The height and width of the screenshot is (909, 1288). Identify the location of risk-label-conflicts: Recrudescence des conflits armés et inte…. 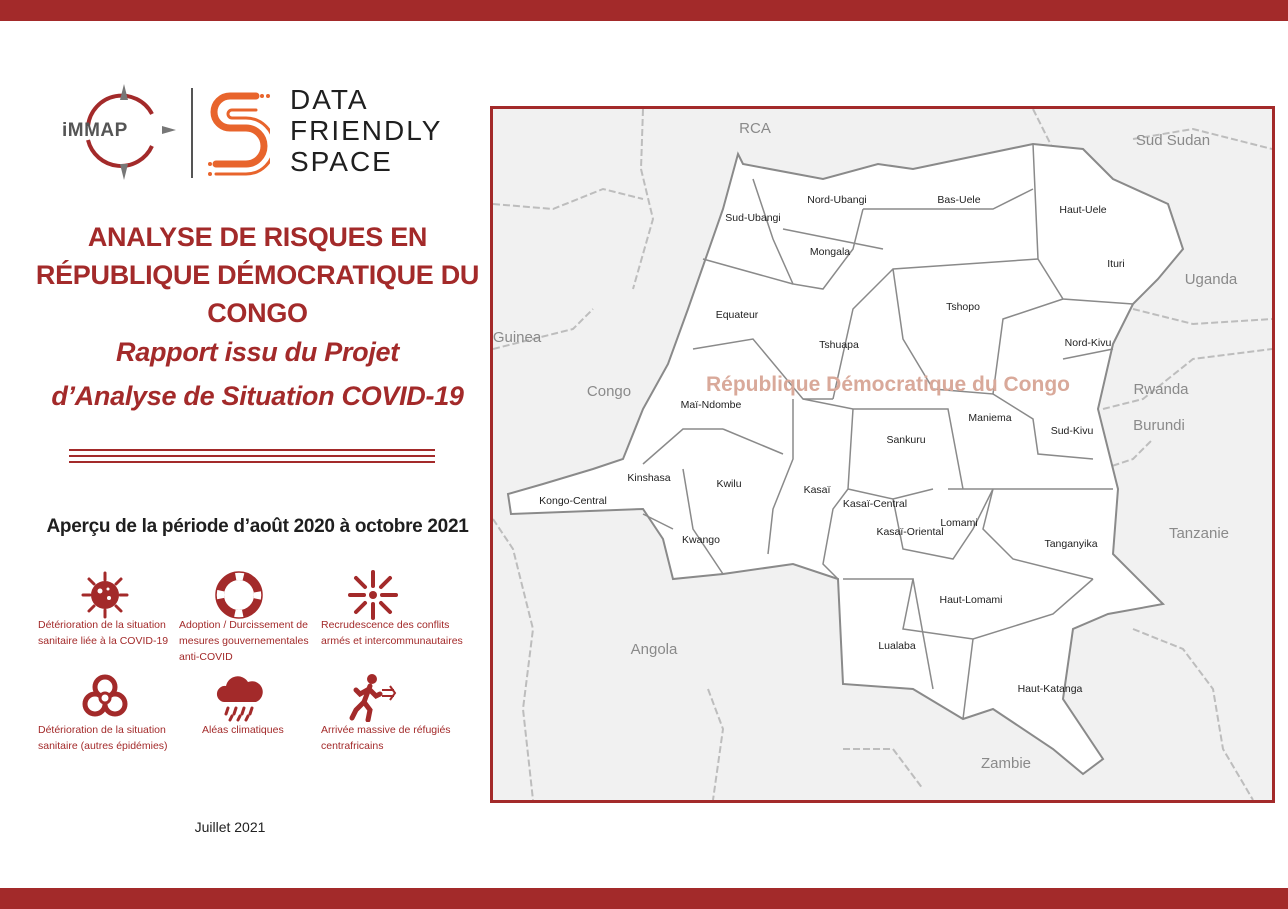
(392, 633).